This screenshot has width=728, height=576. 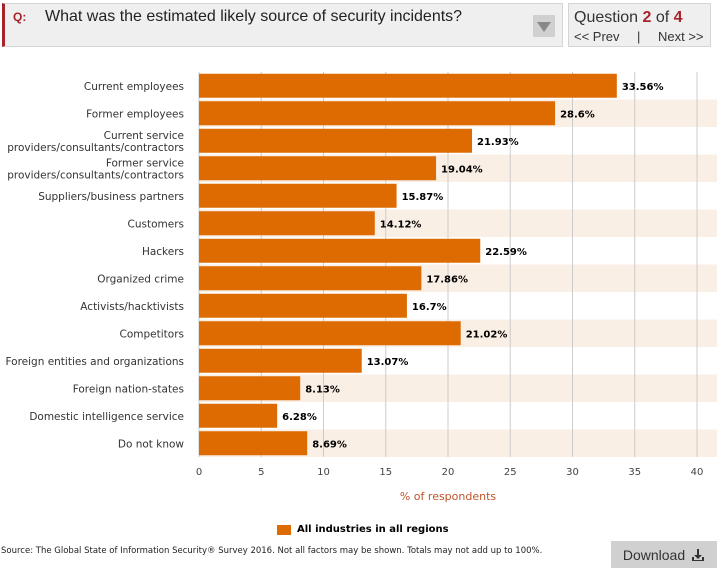 I want to click on download-icon, so click(x=698, y=554).